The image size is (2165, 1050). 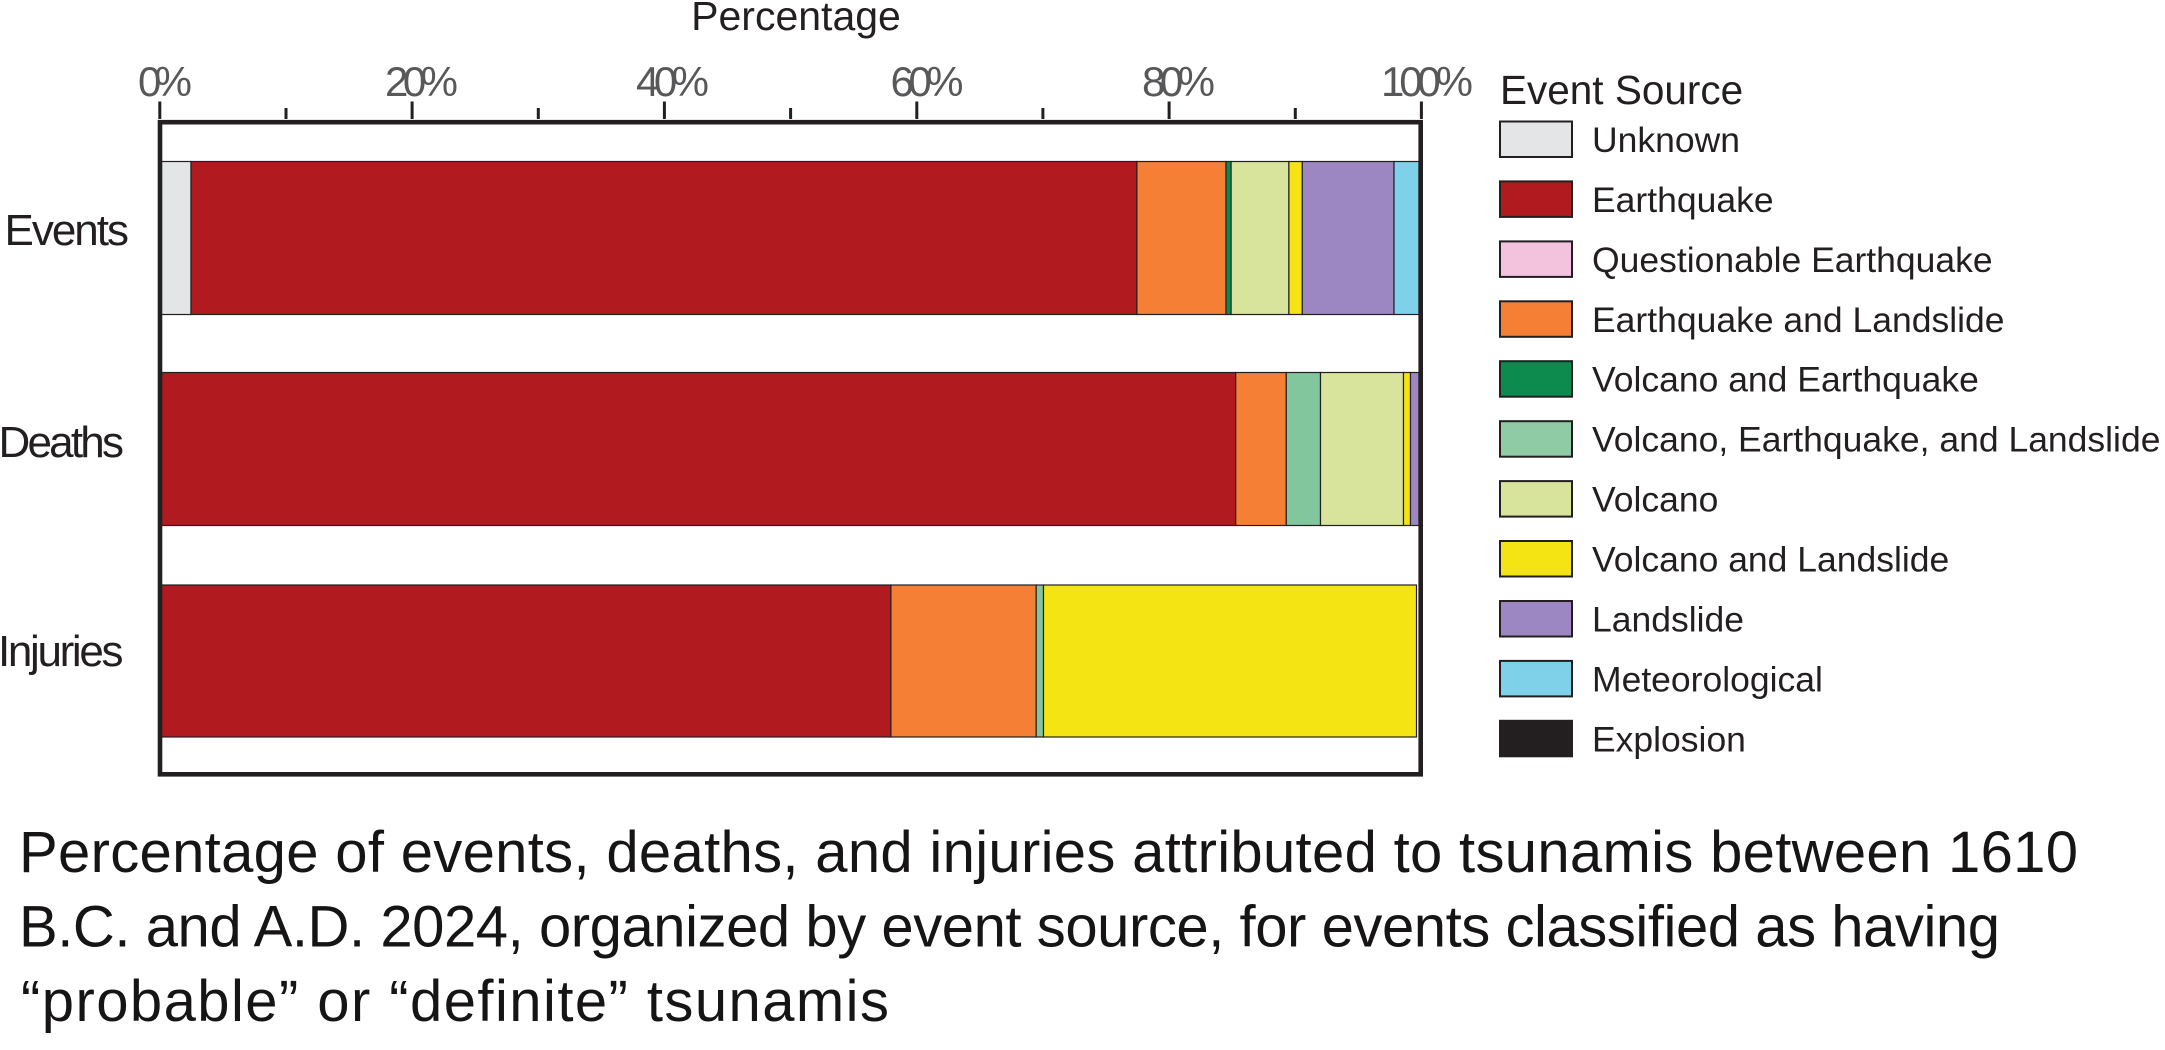 I want to click on svg-text: 80%, so click(x=1178, y=81).